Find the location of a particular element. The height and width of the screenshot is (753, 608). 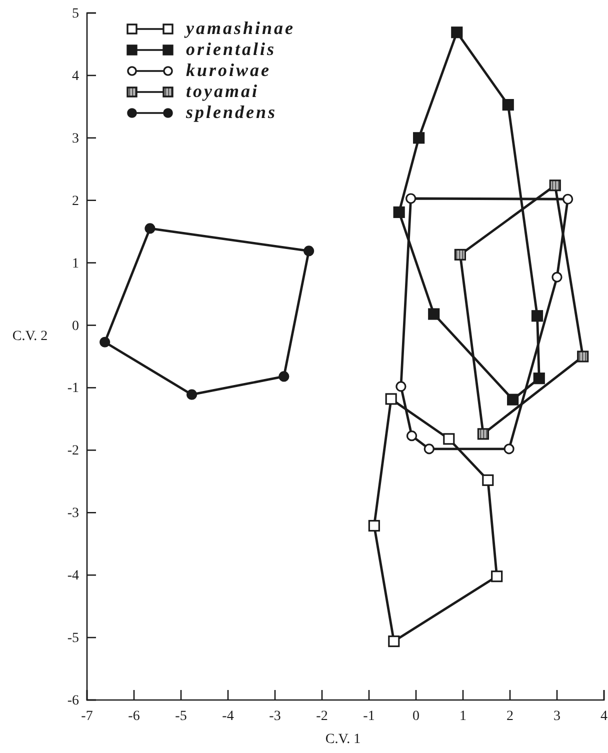

y-tick-label: -1 is located at coordinates (73, 388).